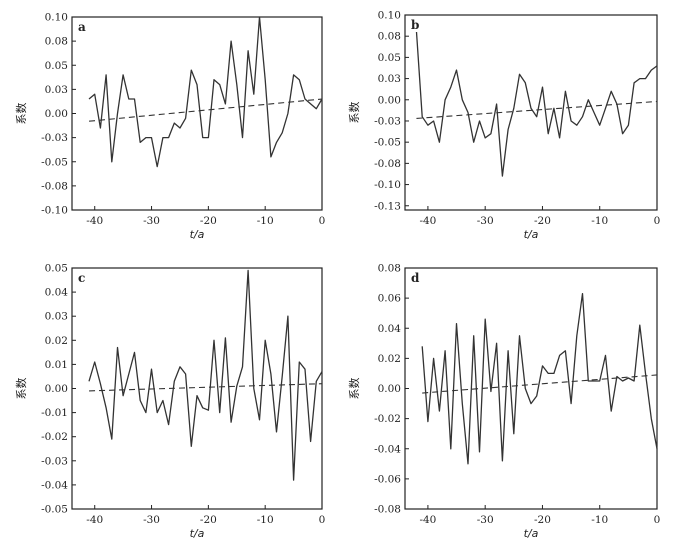  Describe the element at coordinates (415, 278) in the screenshot. I see `panel-label: d` at that location.